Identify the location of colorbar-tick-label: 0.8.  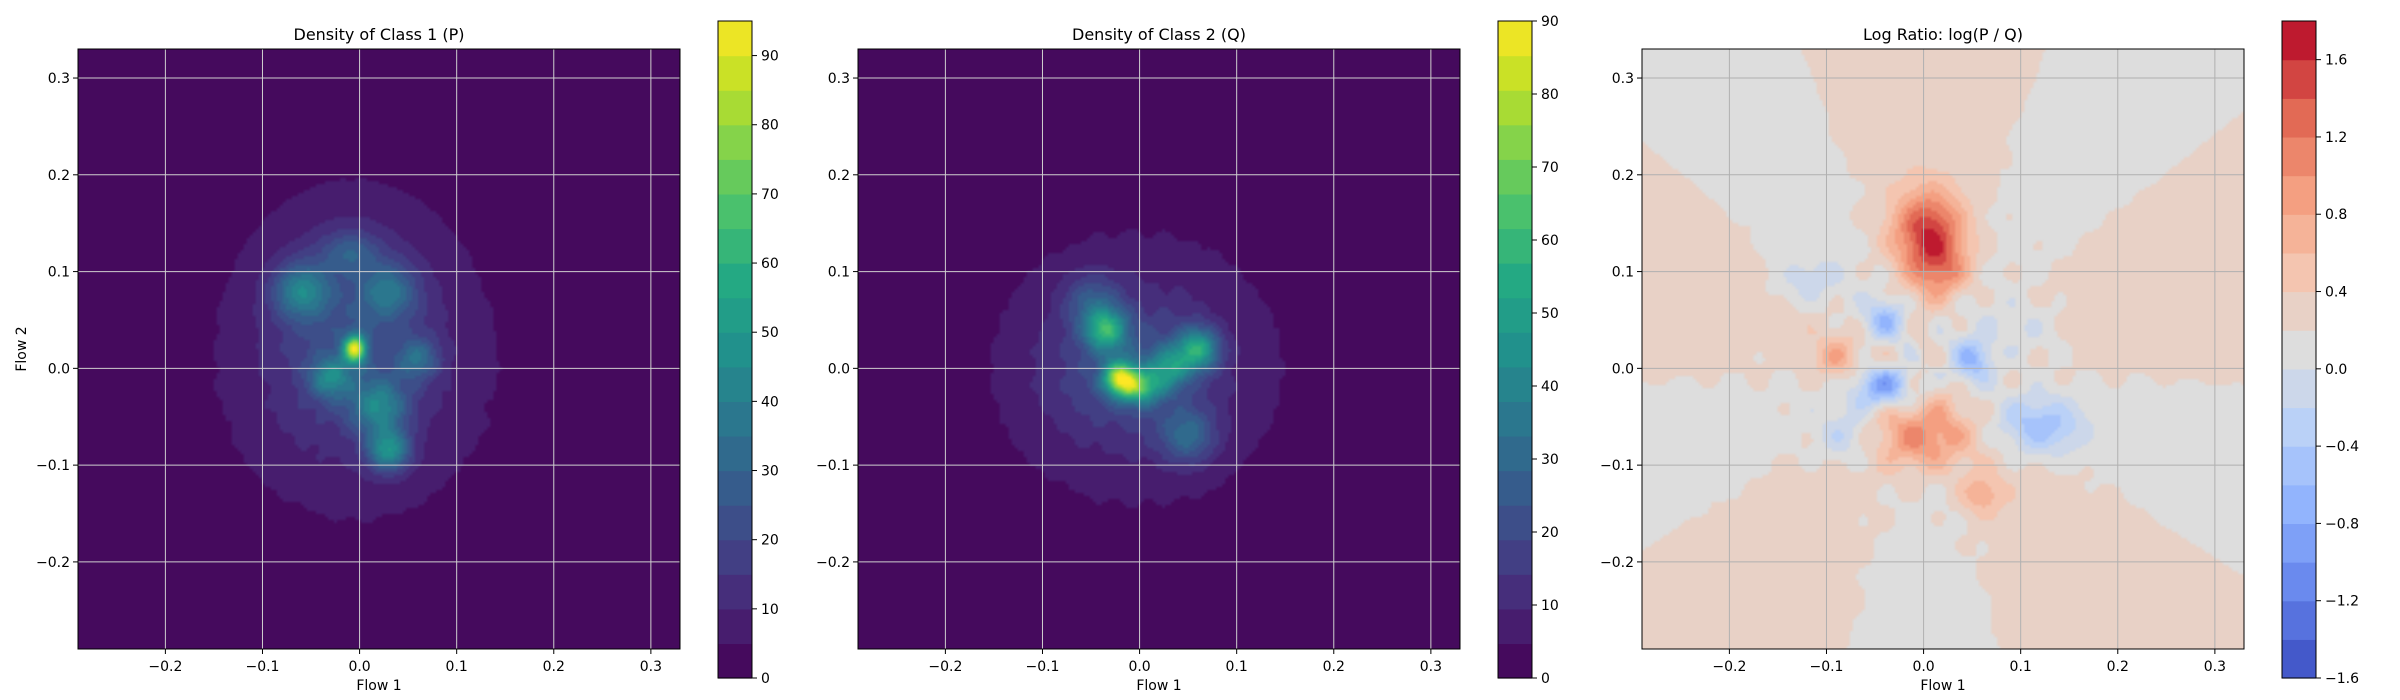
(2336, 215).